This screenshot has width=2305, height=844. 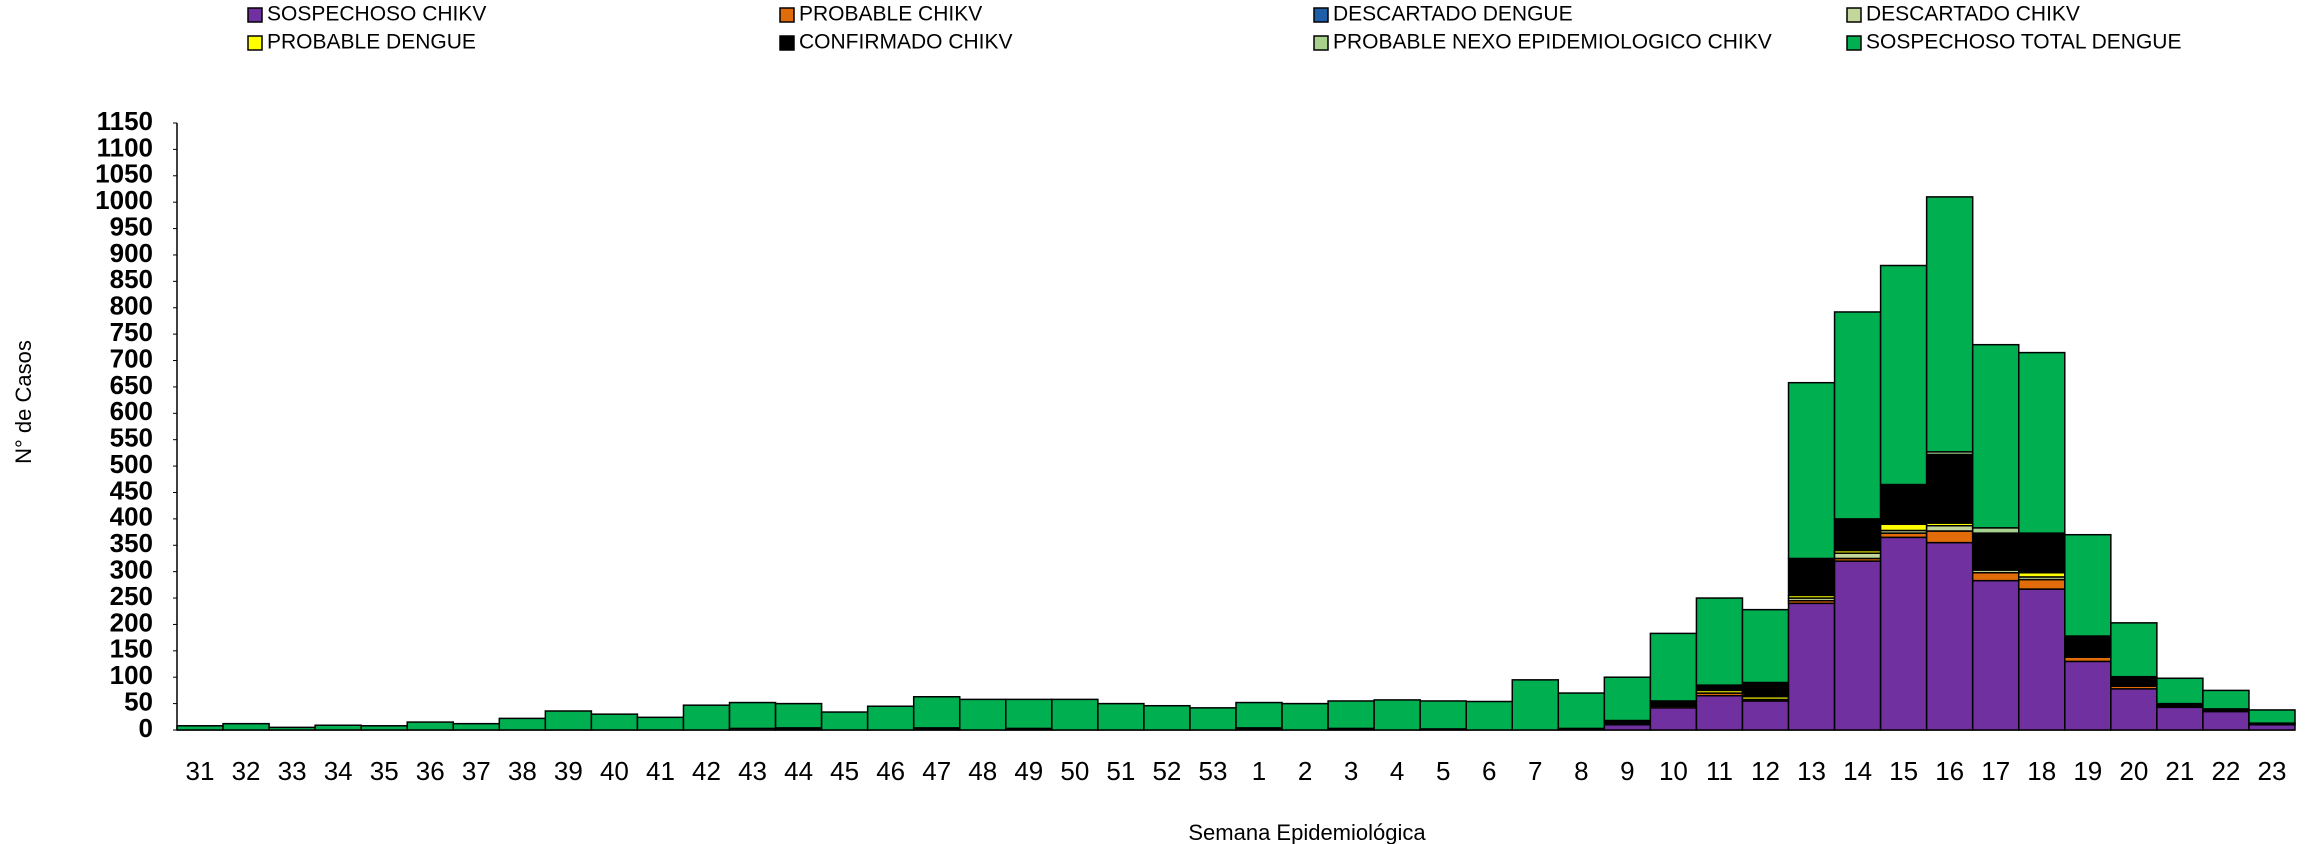 What do you see at coordinates (614, 771) in the screenshot?
I see `x-tick-label: 40` at bounding box center [614, 771].